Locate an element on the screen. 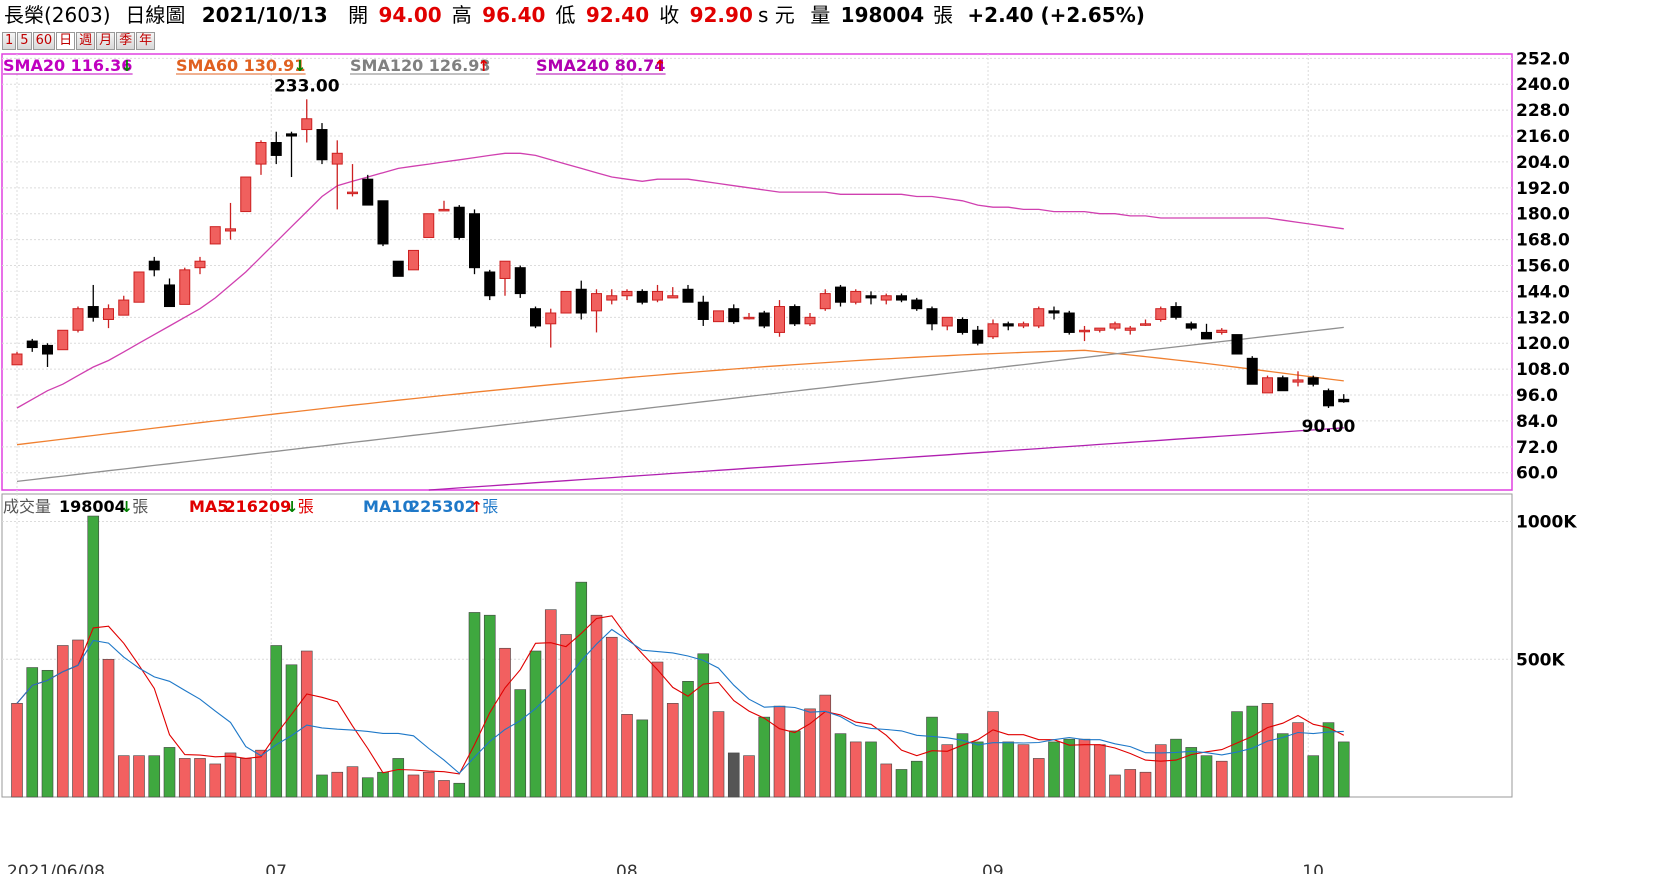  change-value: +2.40 (+2.65%) is located at coordinates (1056, 15).